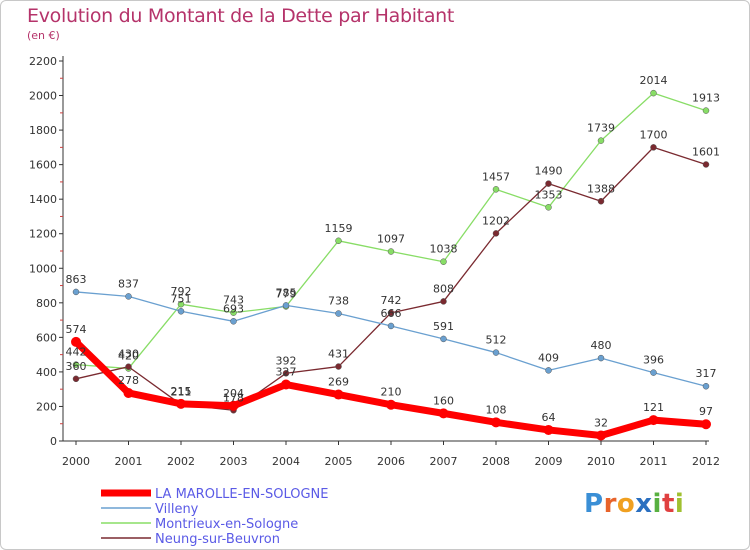  What do you see at coordinates (43, 35) in the screenshot?
I see `chart-subtitle: (en €)` at bounding box center [43, 35].